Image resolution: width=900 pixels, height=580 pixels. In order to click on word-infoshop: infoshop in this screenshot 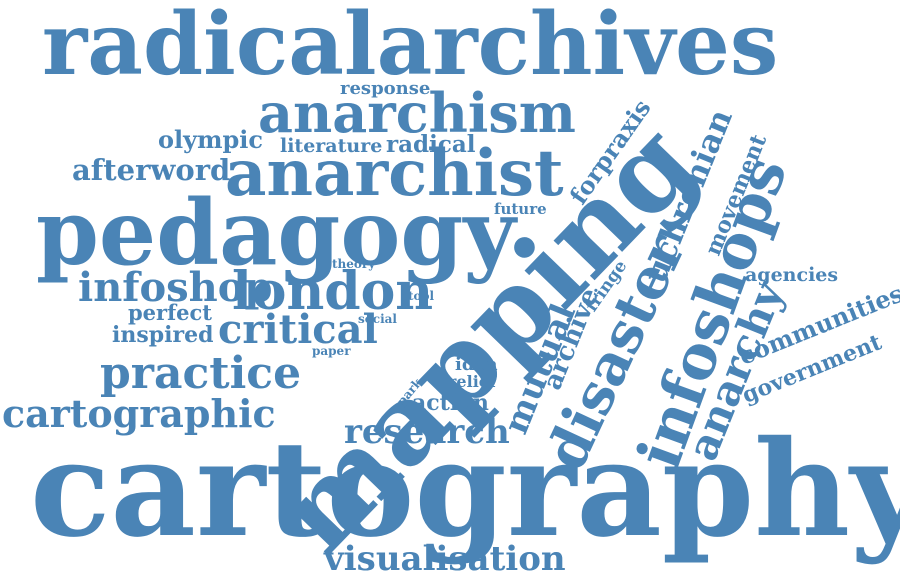, I will do `click(175, 287)`.